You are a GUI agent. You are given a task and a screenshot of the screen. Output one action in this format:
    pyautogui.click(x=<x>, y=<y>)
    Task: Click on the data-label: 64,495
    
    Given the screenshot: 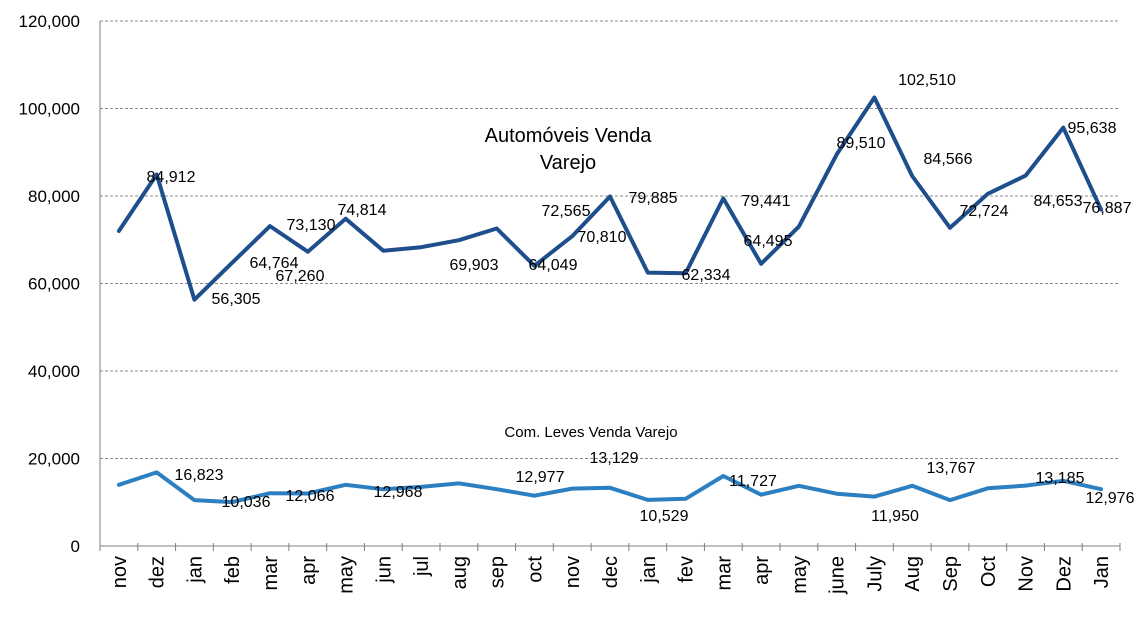 What is the action you would take?
    pyautogui.click(x=768, y=241)
    